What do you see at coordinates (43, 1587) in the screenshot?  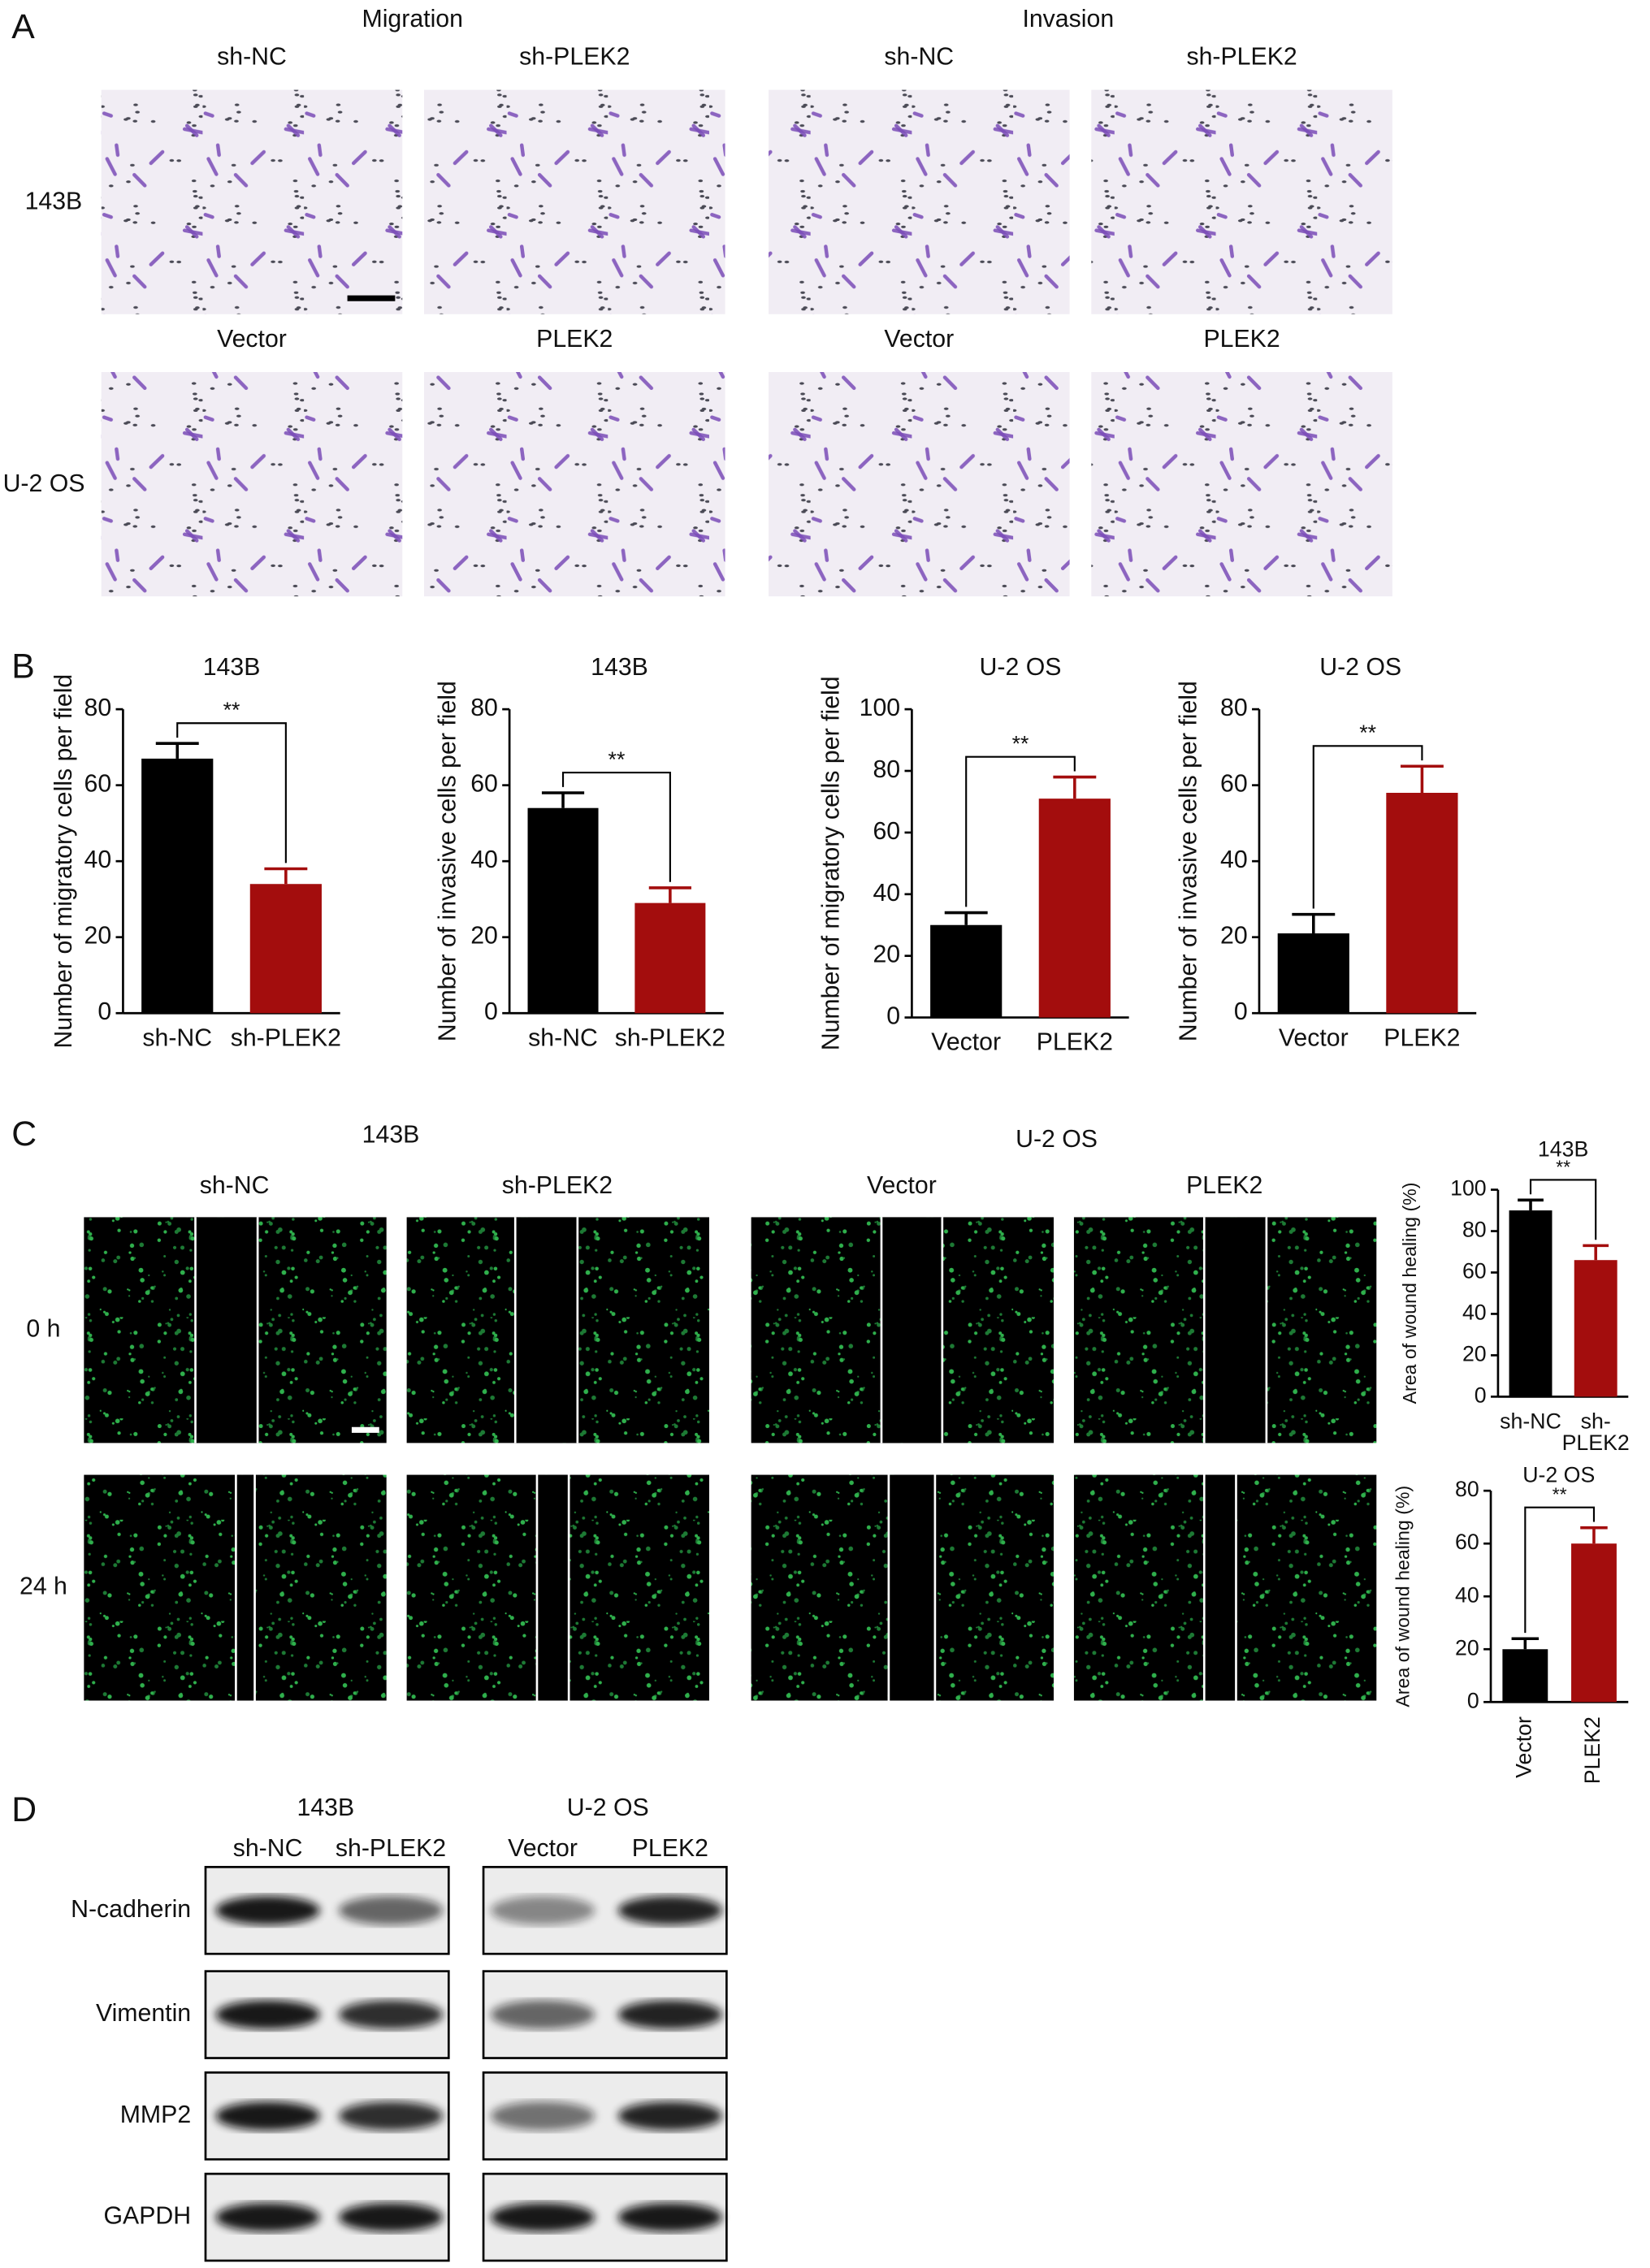 I see `row-label: 24 h` at bounding box center [43, 1587].